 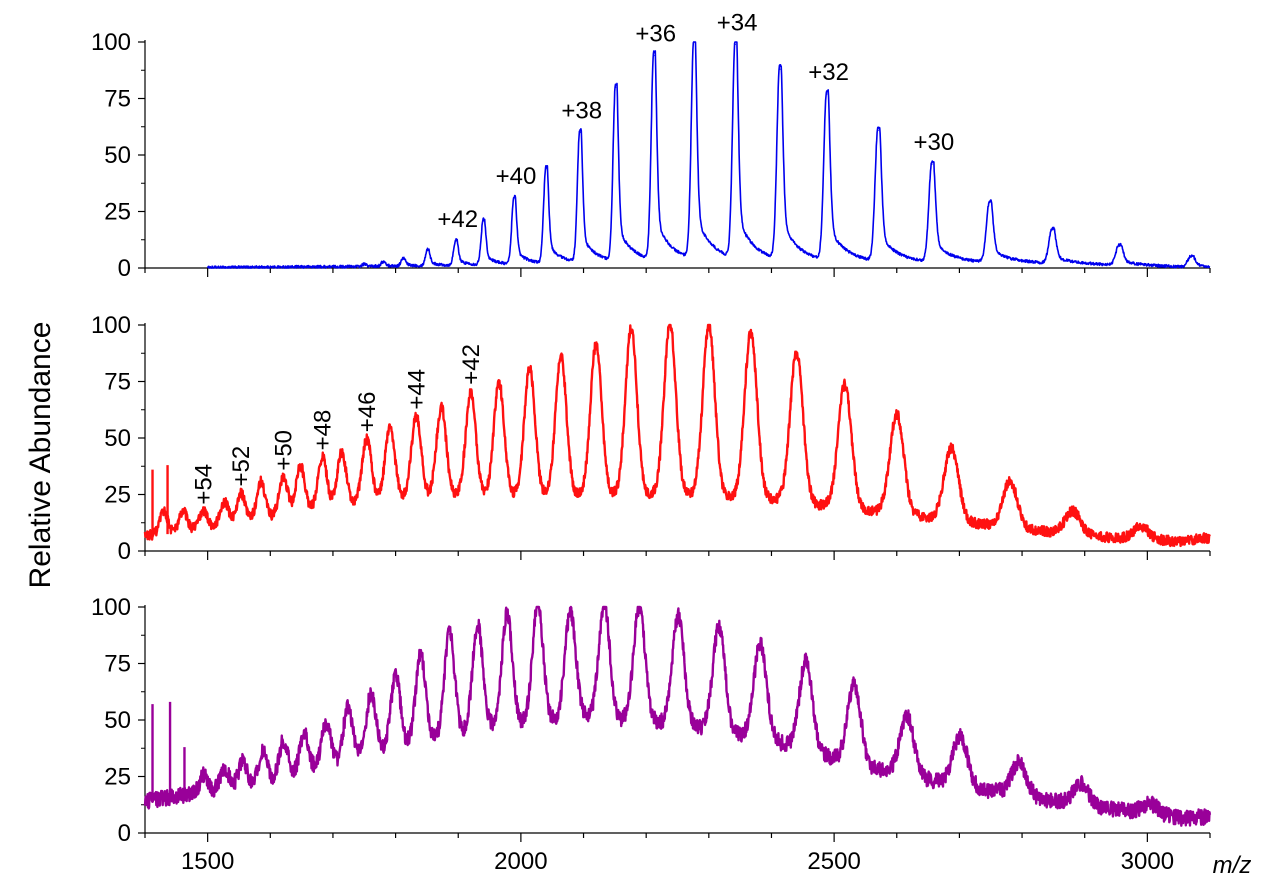 What do you see at coordinates (933, 142) in the screenshot?
I see `charge-state-label: +30` at bounding box center [933, 142].